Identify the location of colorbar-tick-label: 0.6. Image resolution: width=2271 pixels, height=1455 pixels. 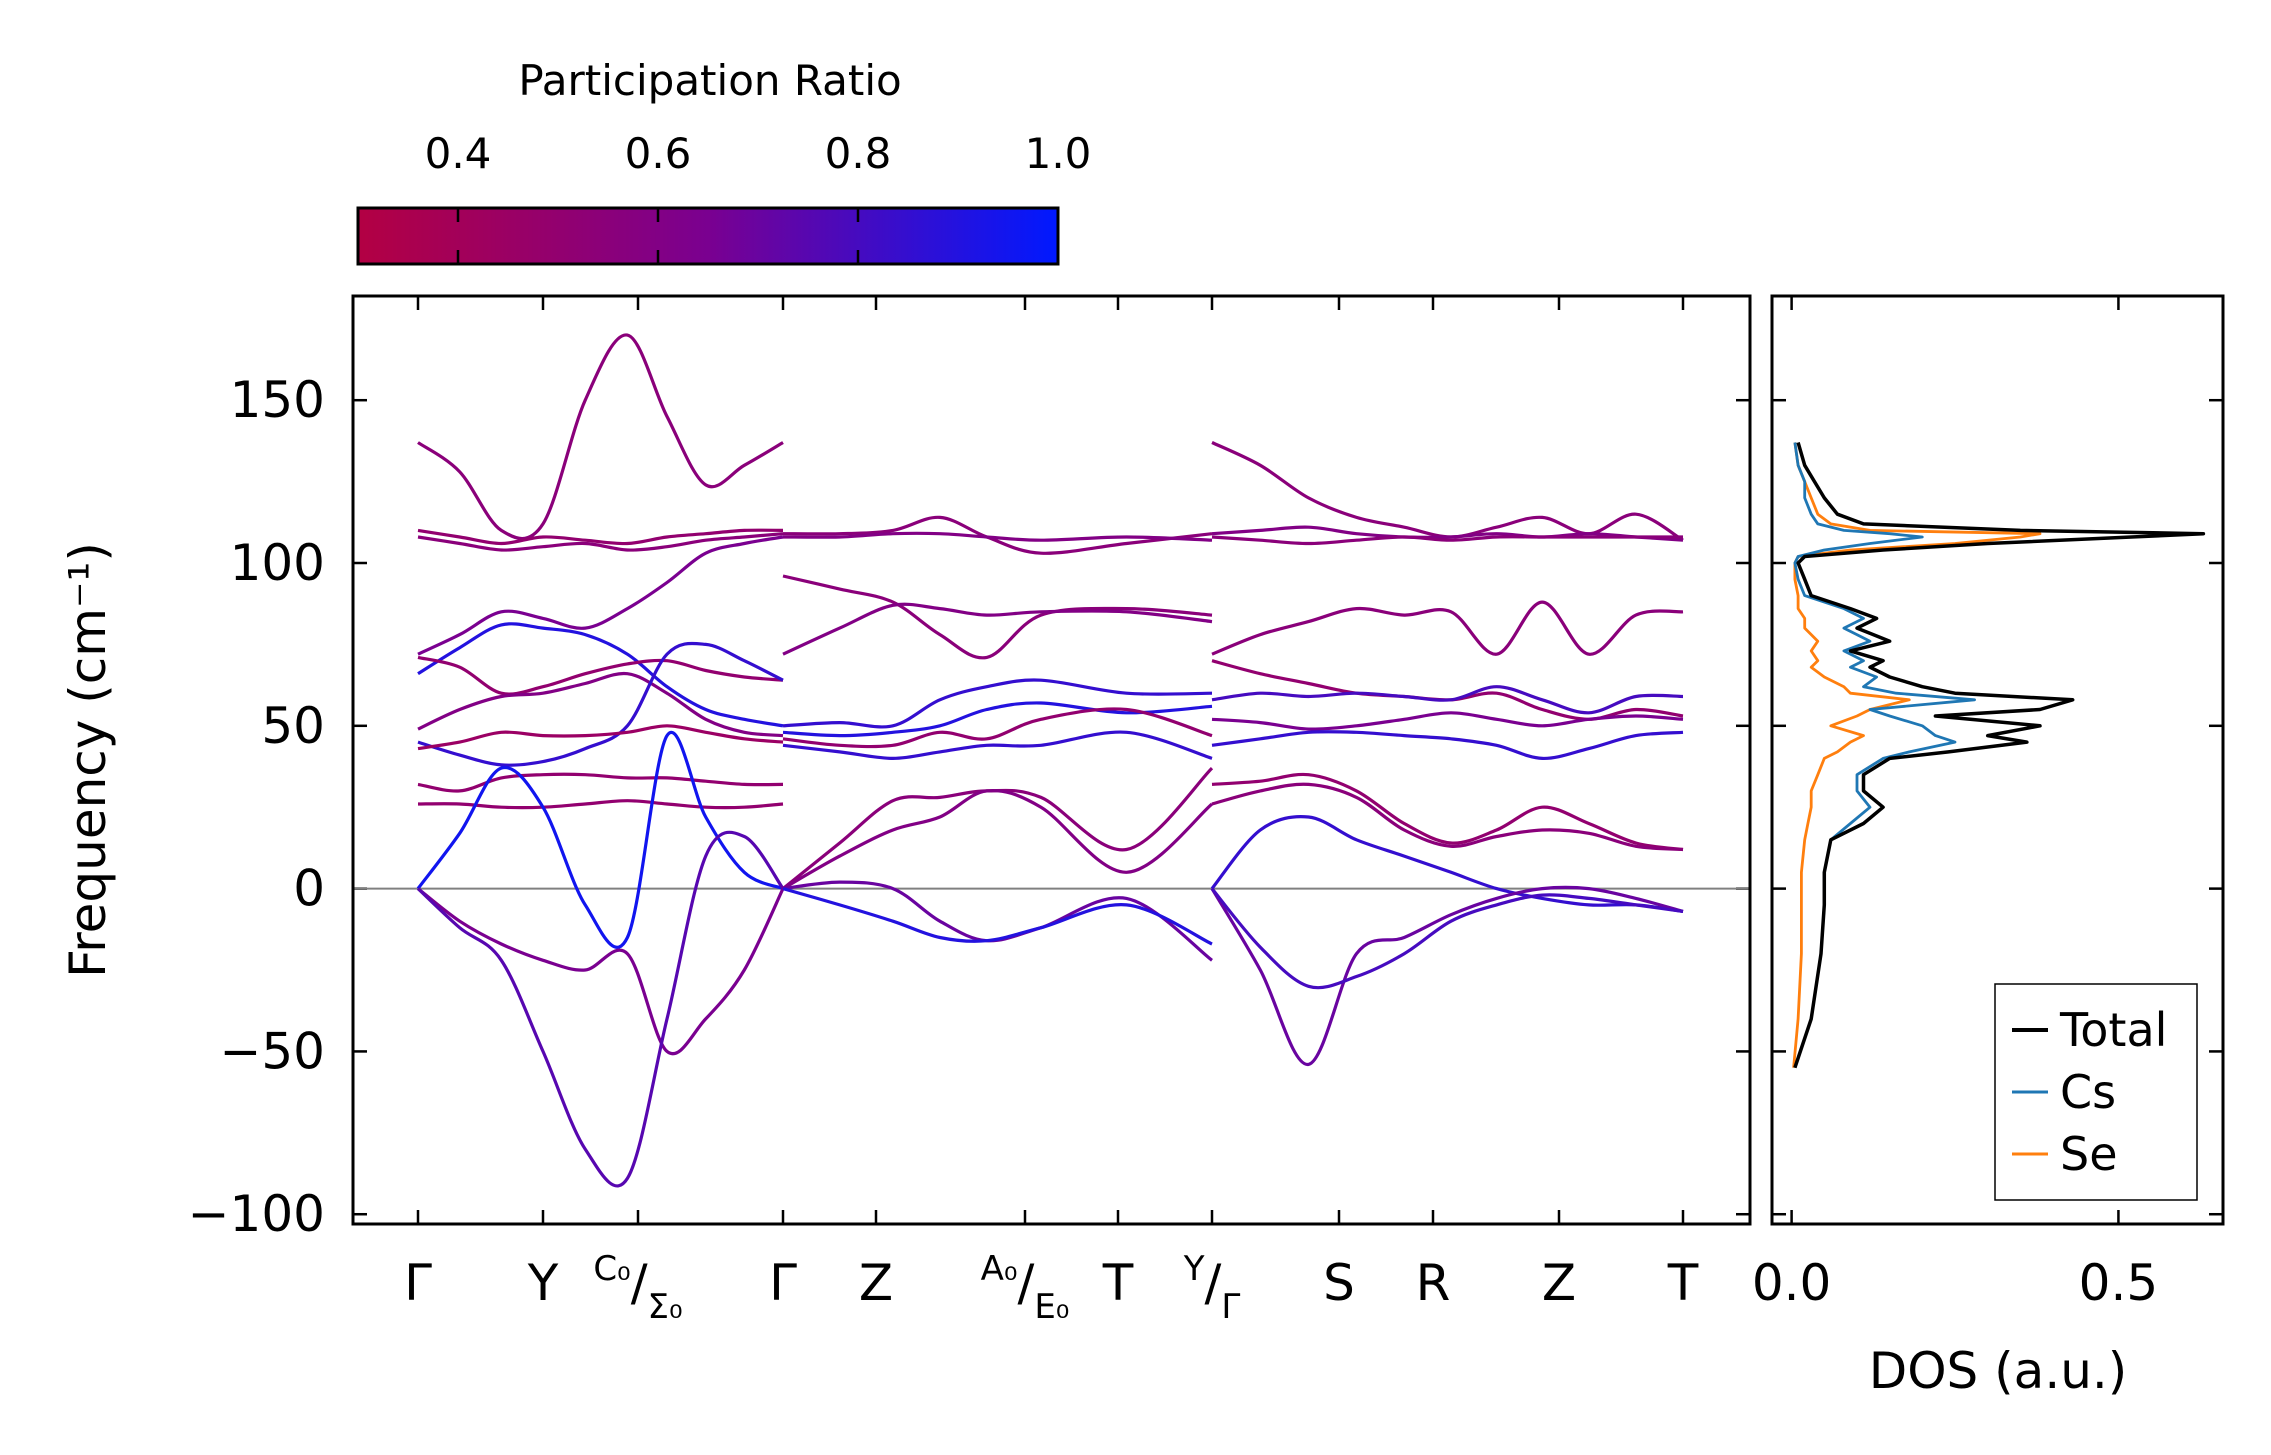
(658, 153).